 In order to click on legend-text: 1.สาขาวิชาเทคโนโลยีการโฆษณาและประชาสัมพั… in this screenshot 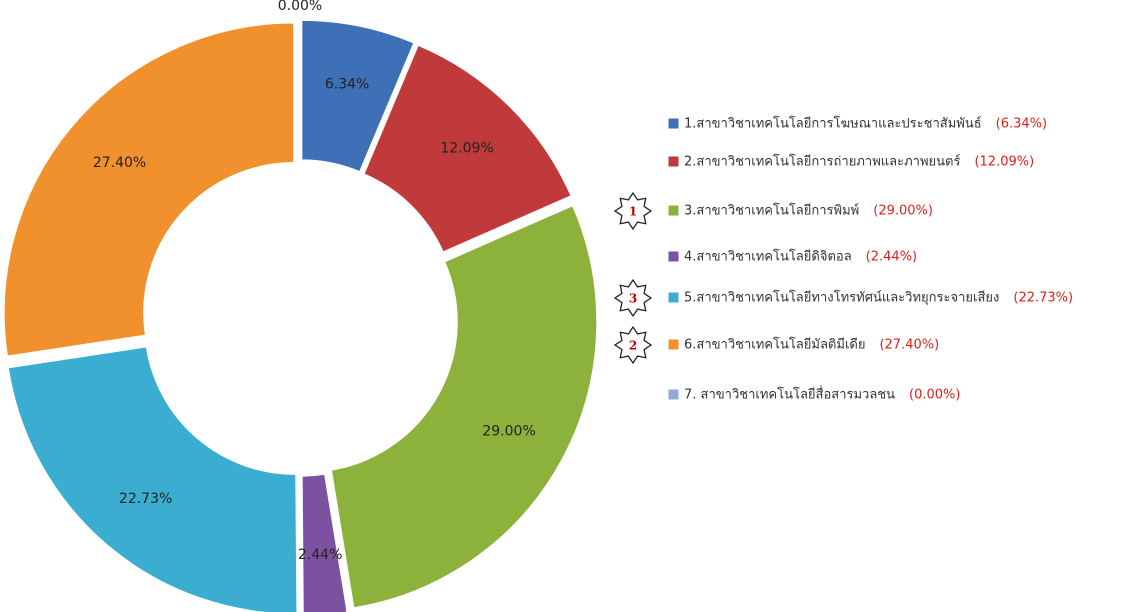, I will do `click(833, 124)`.